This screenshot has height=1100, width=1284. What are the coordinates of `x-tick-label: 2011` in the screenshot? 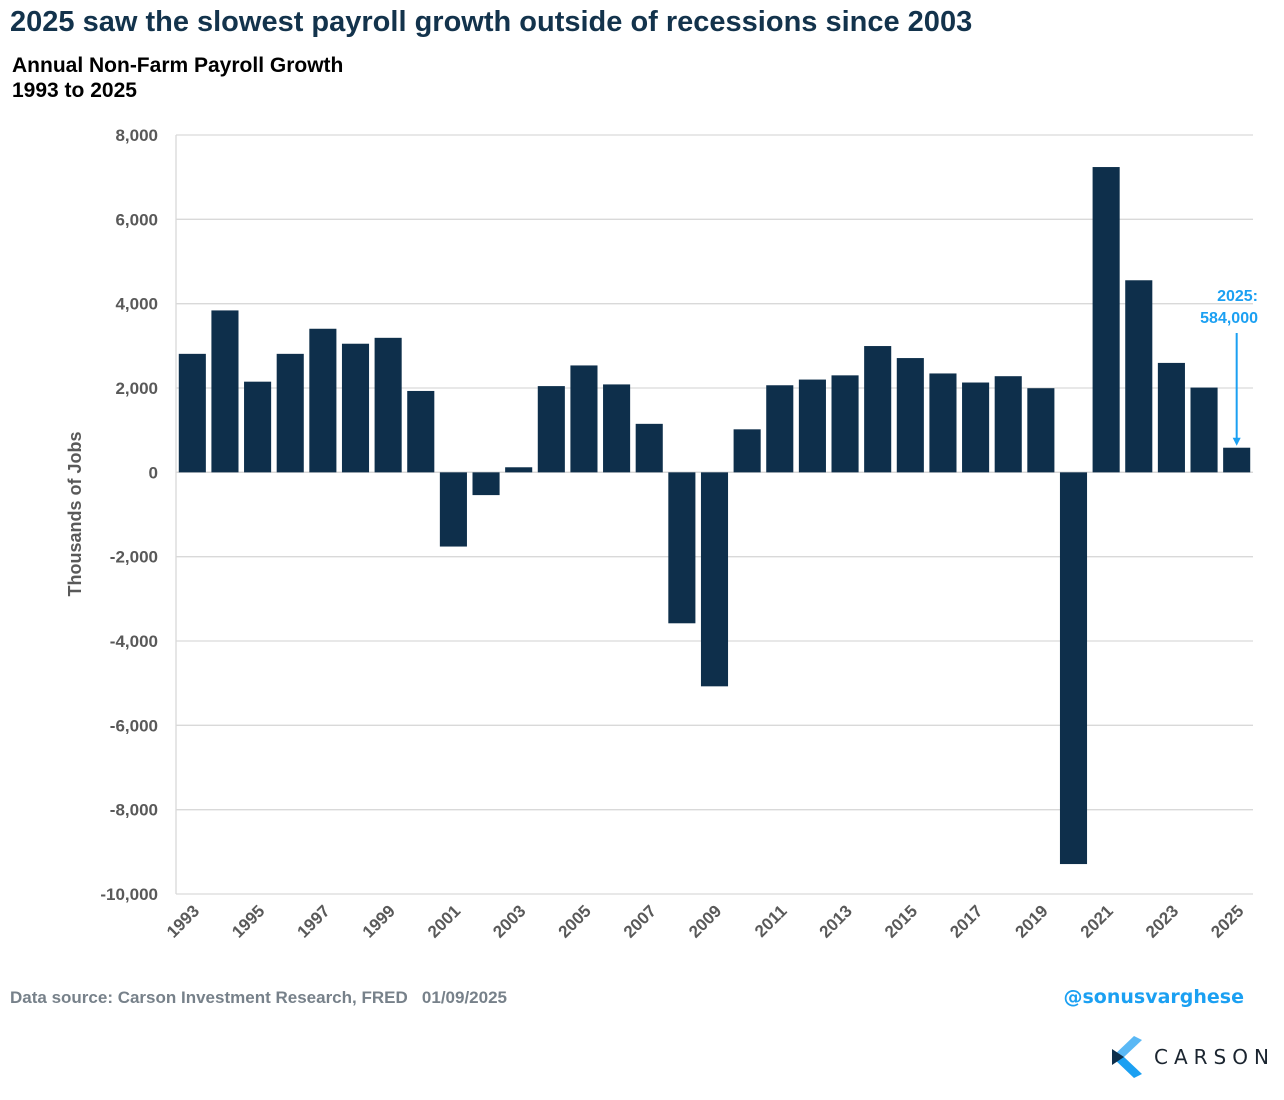 It's located at (771, 921).